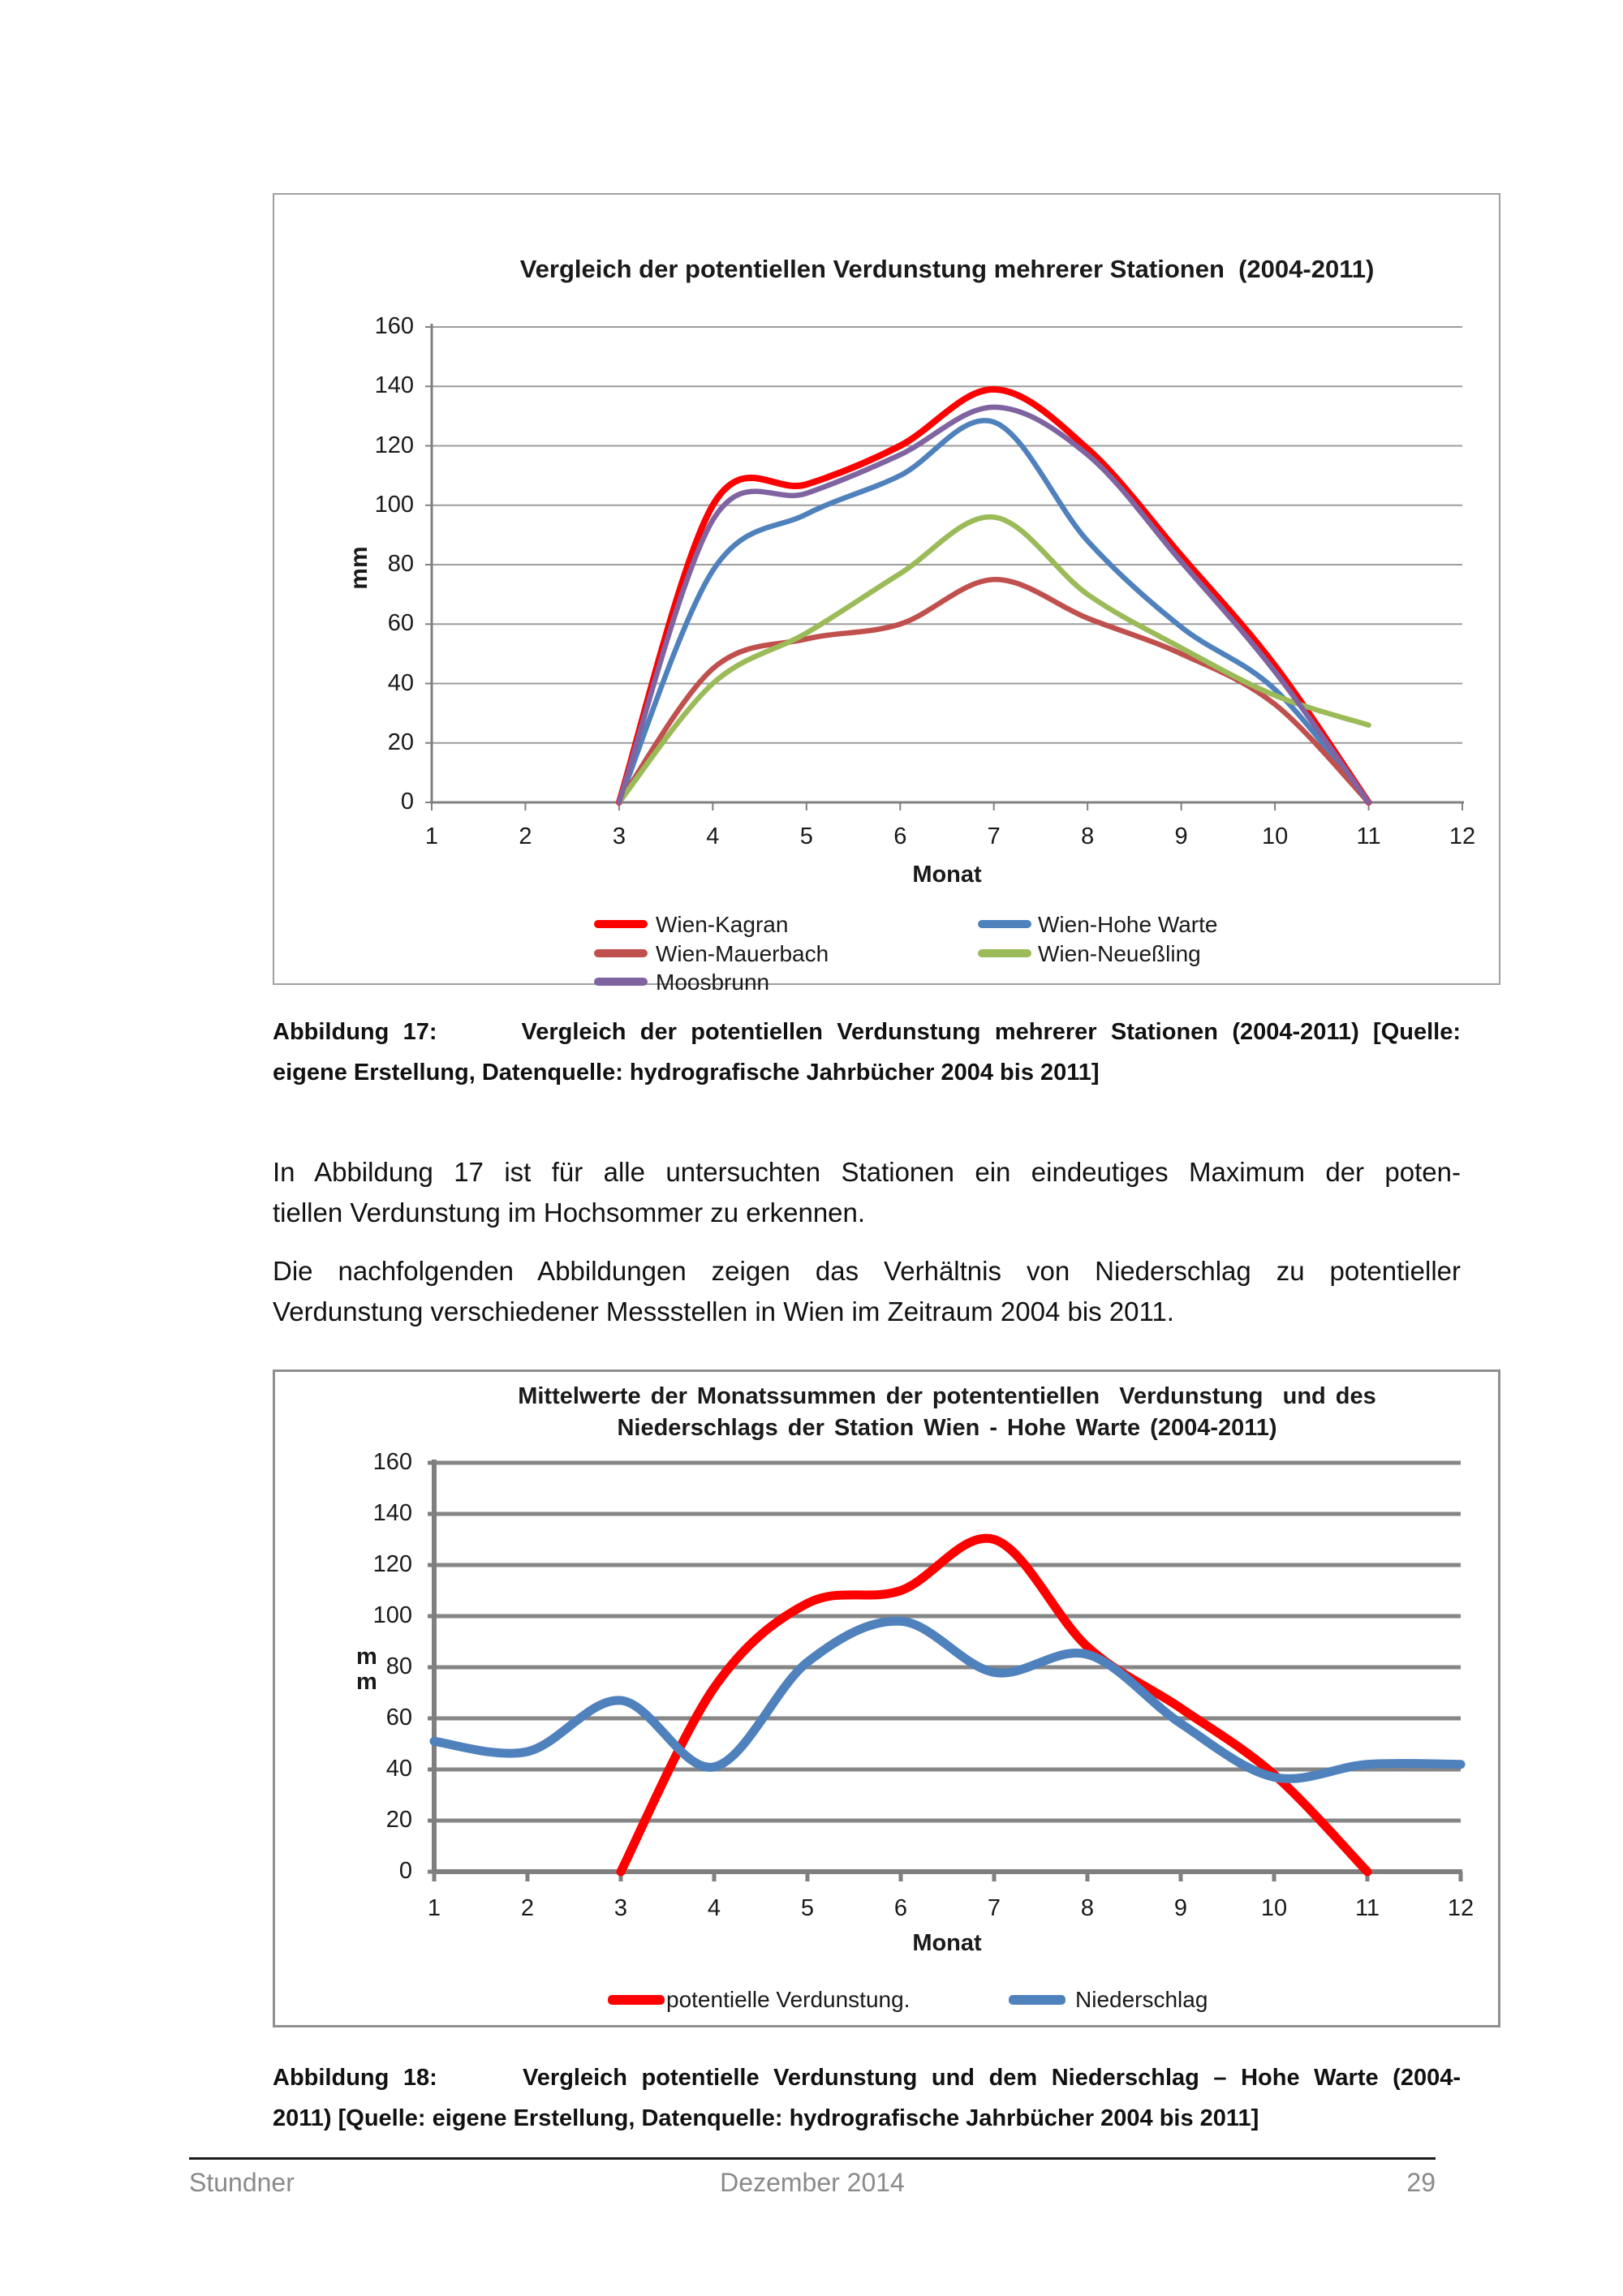 The width and height of the screenshot is (1623, 2296). I want to click on footer-page-number: 29, so click(1421, 2182).